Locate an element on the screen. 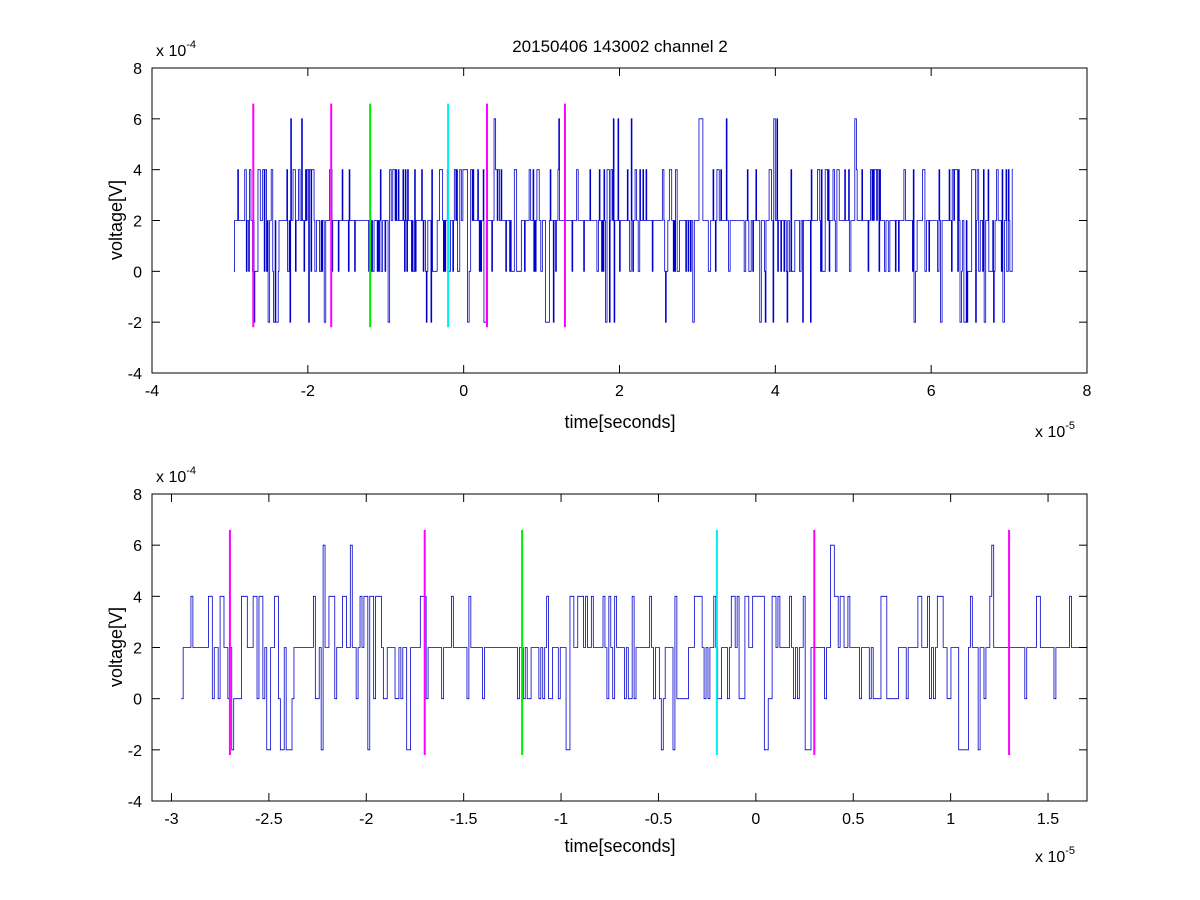 The image size is (1200, 900). bot-ytick-label: 0 is located at coordinates (137, 700).